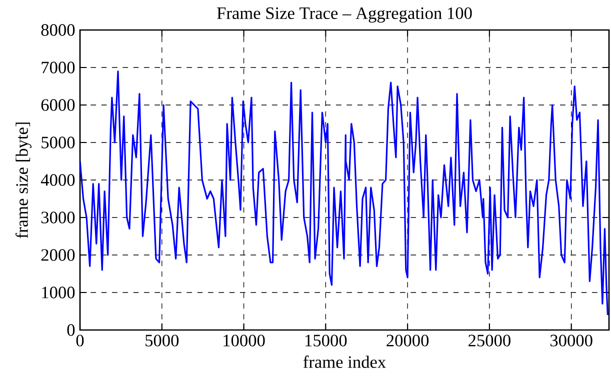  What do you see at coordinates (571, 340) in the screenshot?
I see `x-tick-label: 30000` at bounding box center [571, 340].